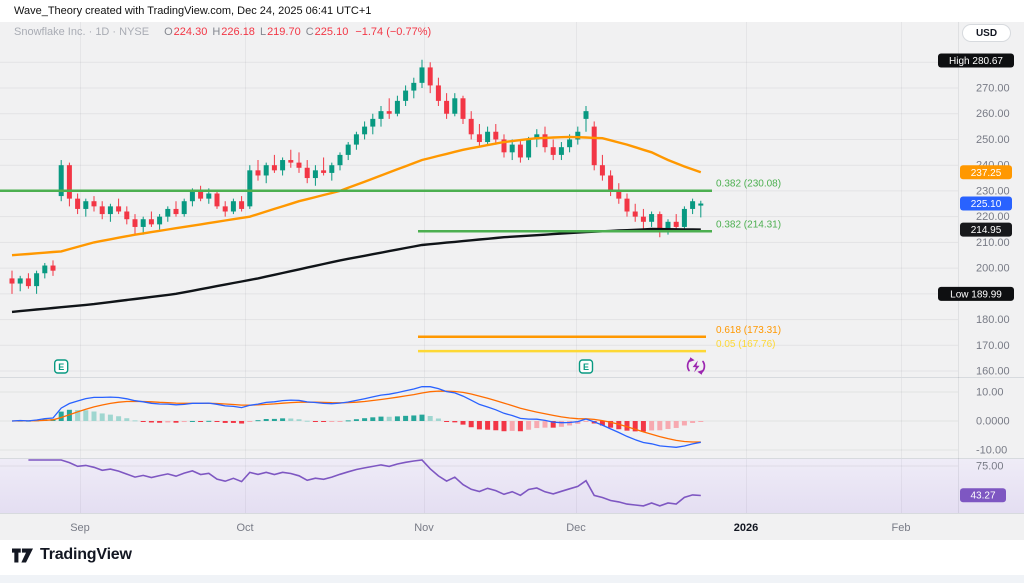 The width and height of the screenshot is (1024, 583). Describe the element at coordinates (696, 366) in the screenshot. I see `pattern-refresh-icon` at that location.